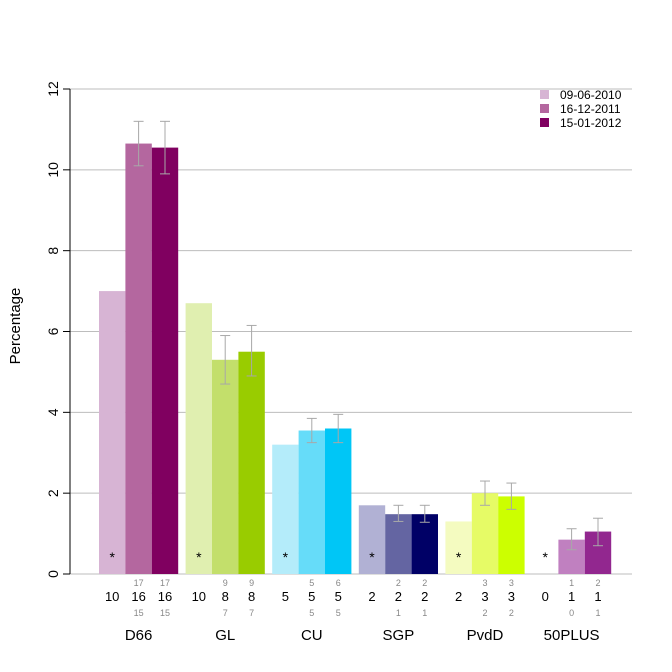 The image size is (672, 672). Describe the element at coordinates (572, 635) in the screenshot. I see `party-label: 50PLUS` at that location.